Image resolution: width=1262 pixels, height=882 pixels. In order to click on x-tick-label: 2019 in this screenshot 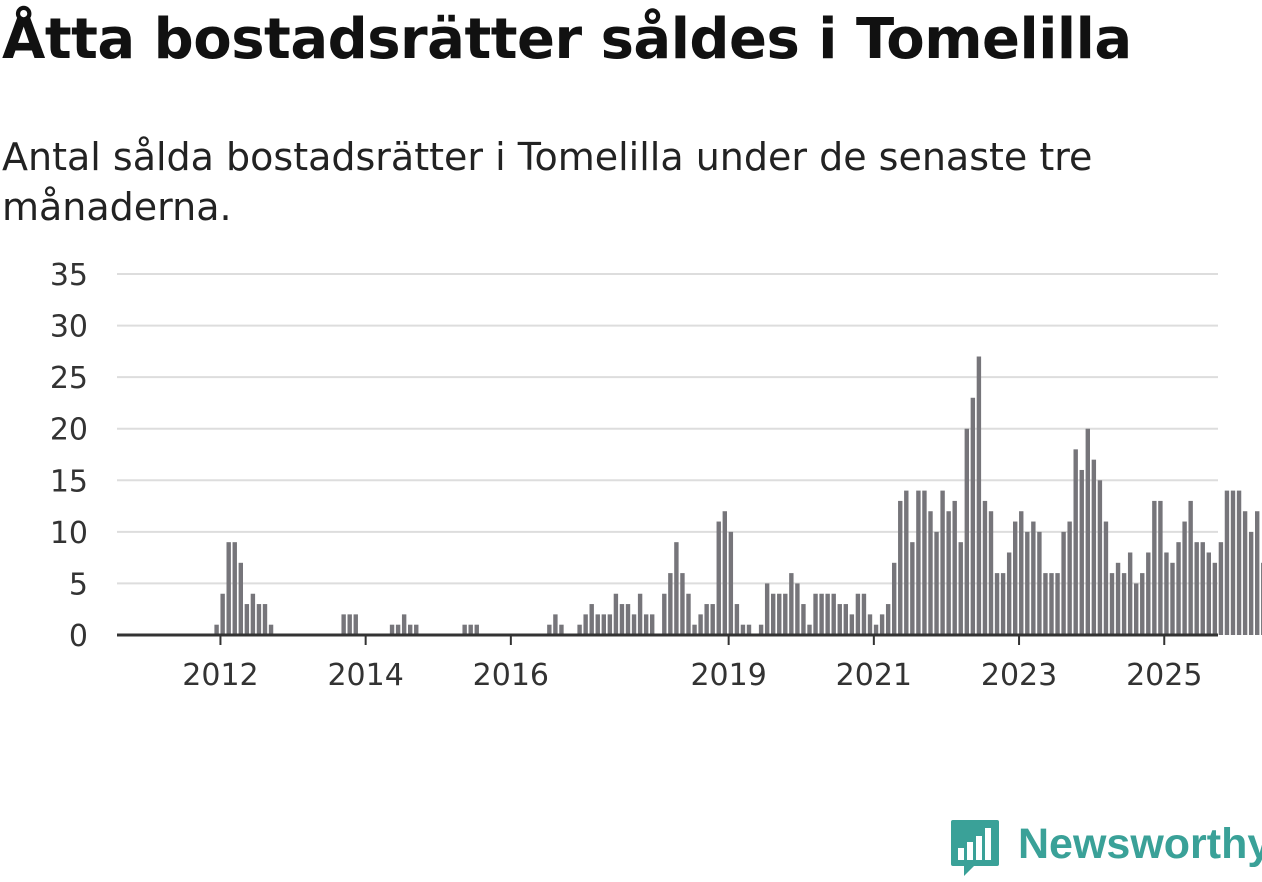, I will do `click(728, 675)`.